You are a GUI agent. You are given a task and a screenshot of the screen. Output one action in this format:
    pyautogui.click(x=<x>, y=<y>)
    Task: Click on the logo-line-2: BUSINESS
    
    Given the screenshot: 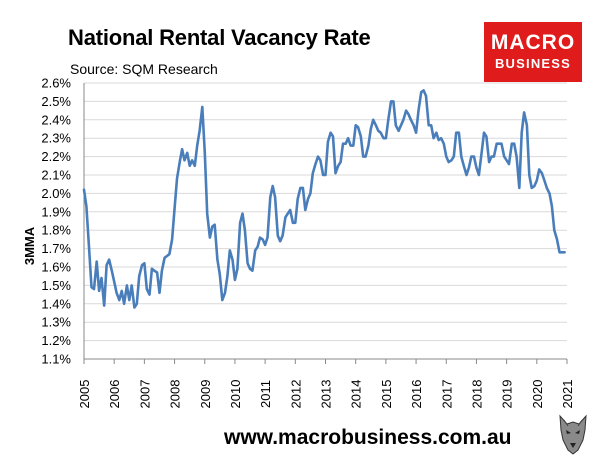 What is the action you would take?
    pyautogui.click(x=533, y=63)
    